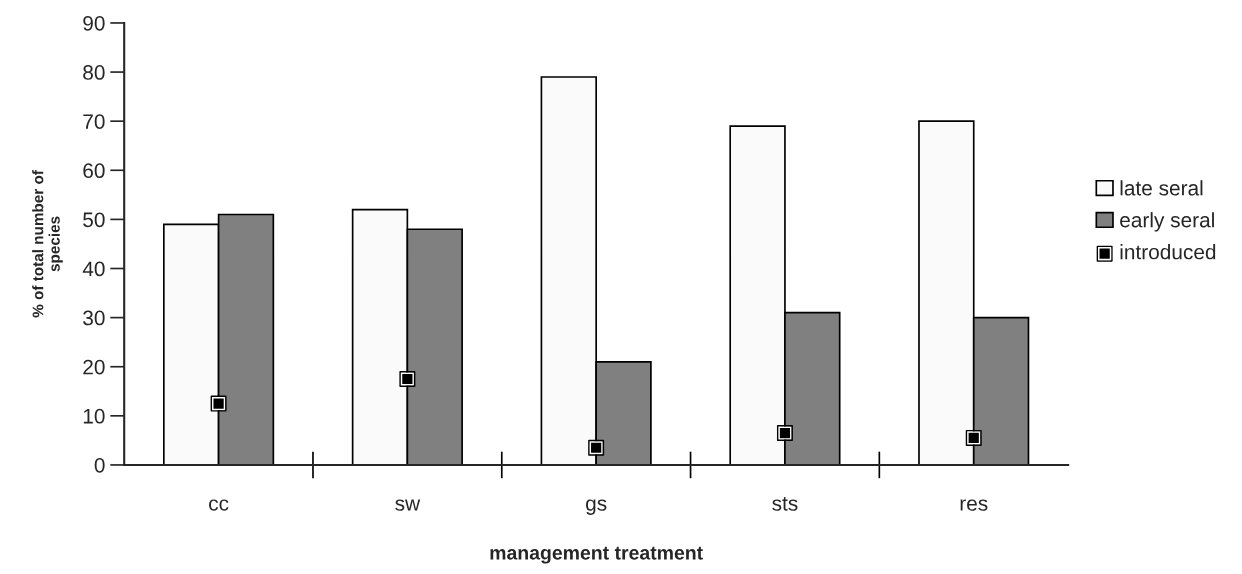 The image size is (1242, 574). Describe the element at coordinates (94, 220) in the screenshot. I see `y-tick-label: 50` at that location.